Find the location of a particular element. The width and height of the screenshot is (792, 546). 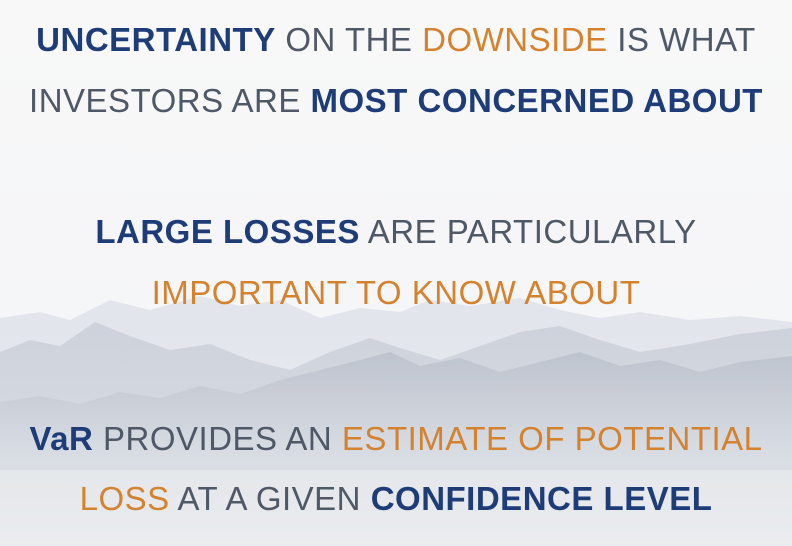

phrase-is-what: IS WHAT is located at coordinates (681, 39).